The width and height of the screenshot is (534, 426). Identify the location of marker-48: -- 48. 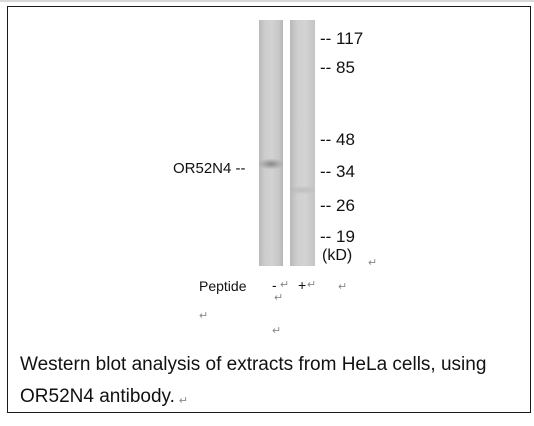
(337, 139).